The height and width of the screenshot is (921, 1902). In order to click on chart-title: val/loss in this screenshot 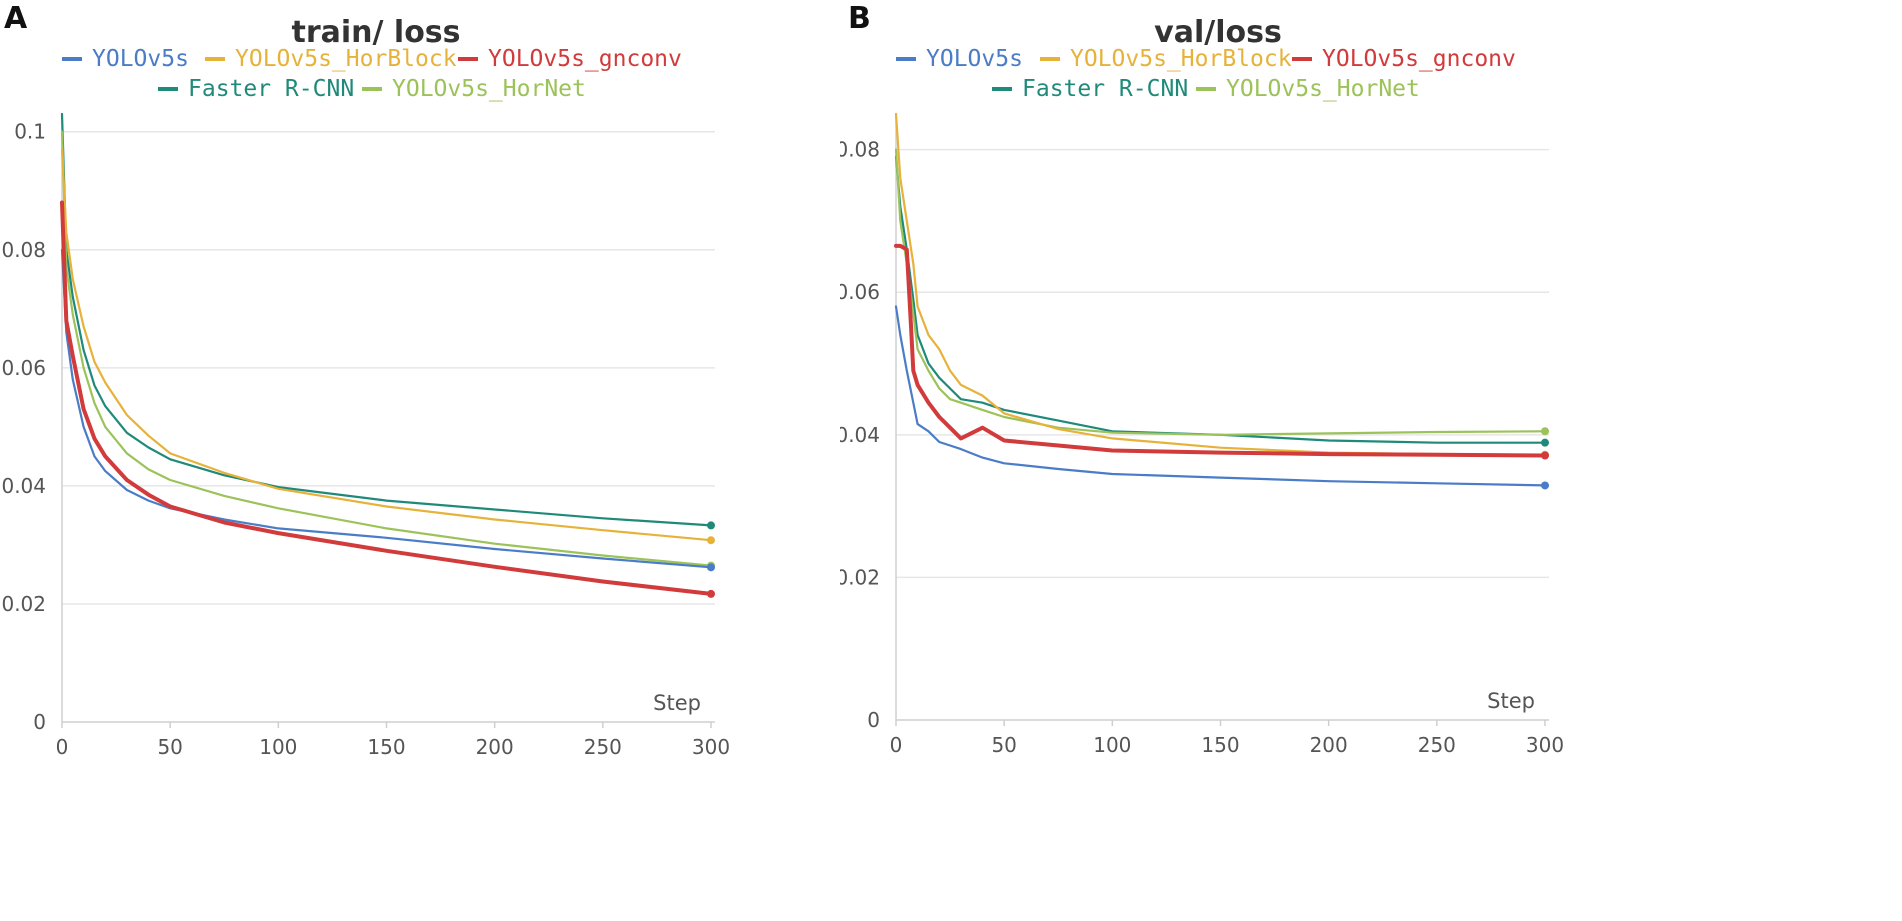, I will do `click(1218, 32)`.